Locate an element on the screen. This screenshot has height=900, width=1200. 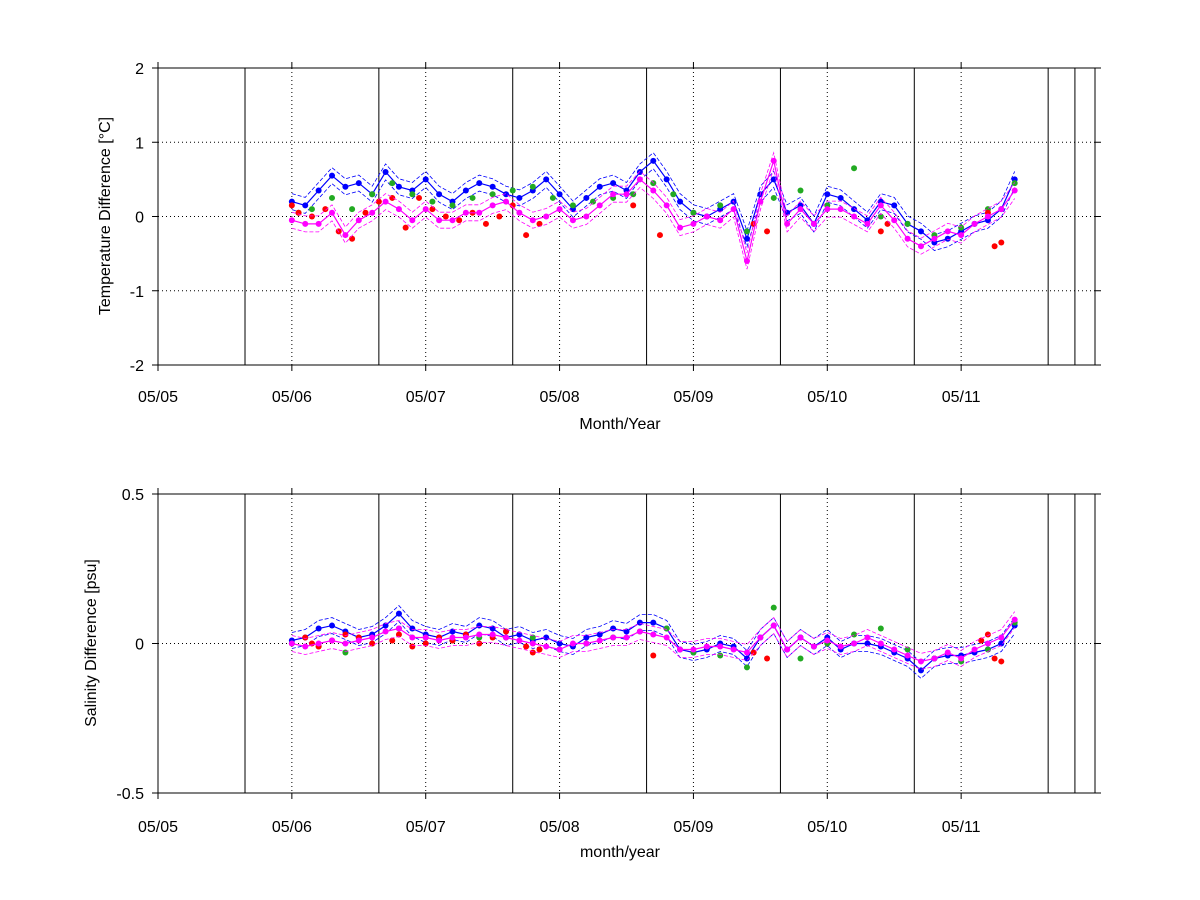
temperature-y-axis-label: Temperature Difference [°C] is located at coordinates (105, 216).